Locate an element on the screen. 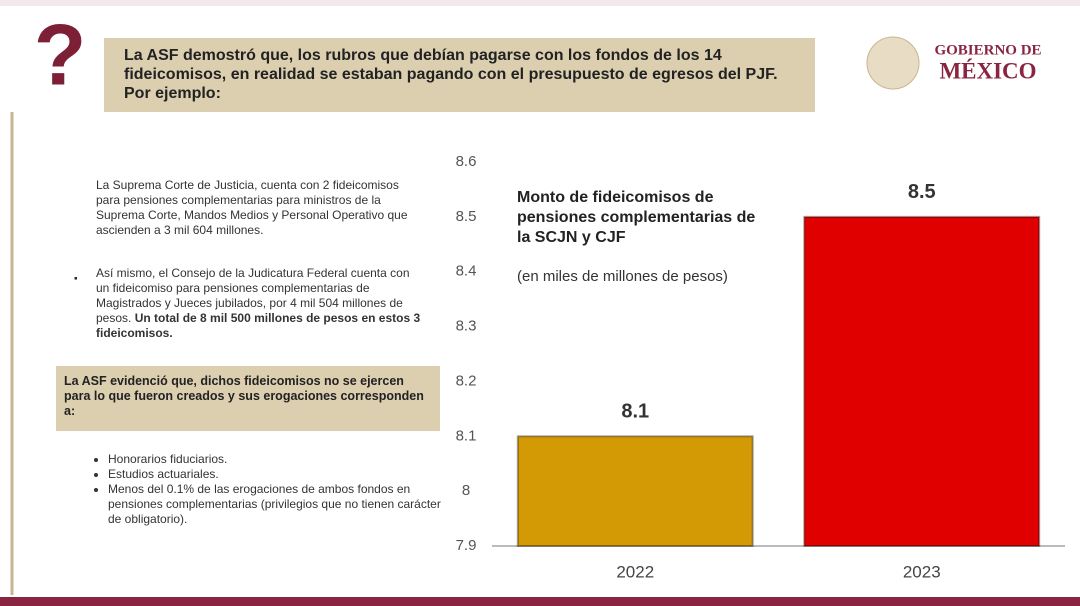 This screenshot has width=1080, height=606. emblem is located at coordinates (893, 63).